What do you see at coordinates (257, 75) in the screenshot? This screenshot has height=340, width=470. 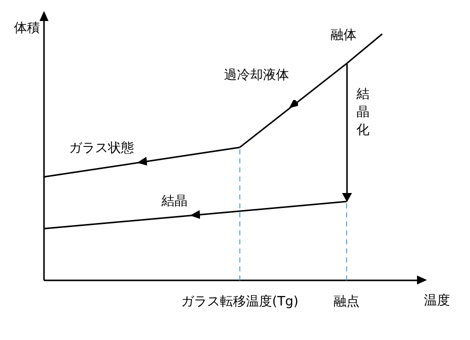 I see `annotation: 過冷却液体` at bounding box center [257, 75].